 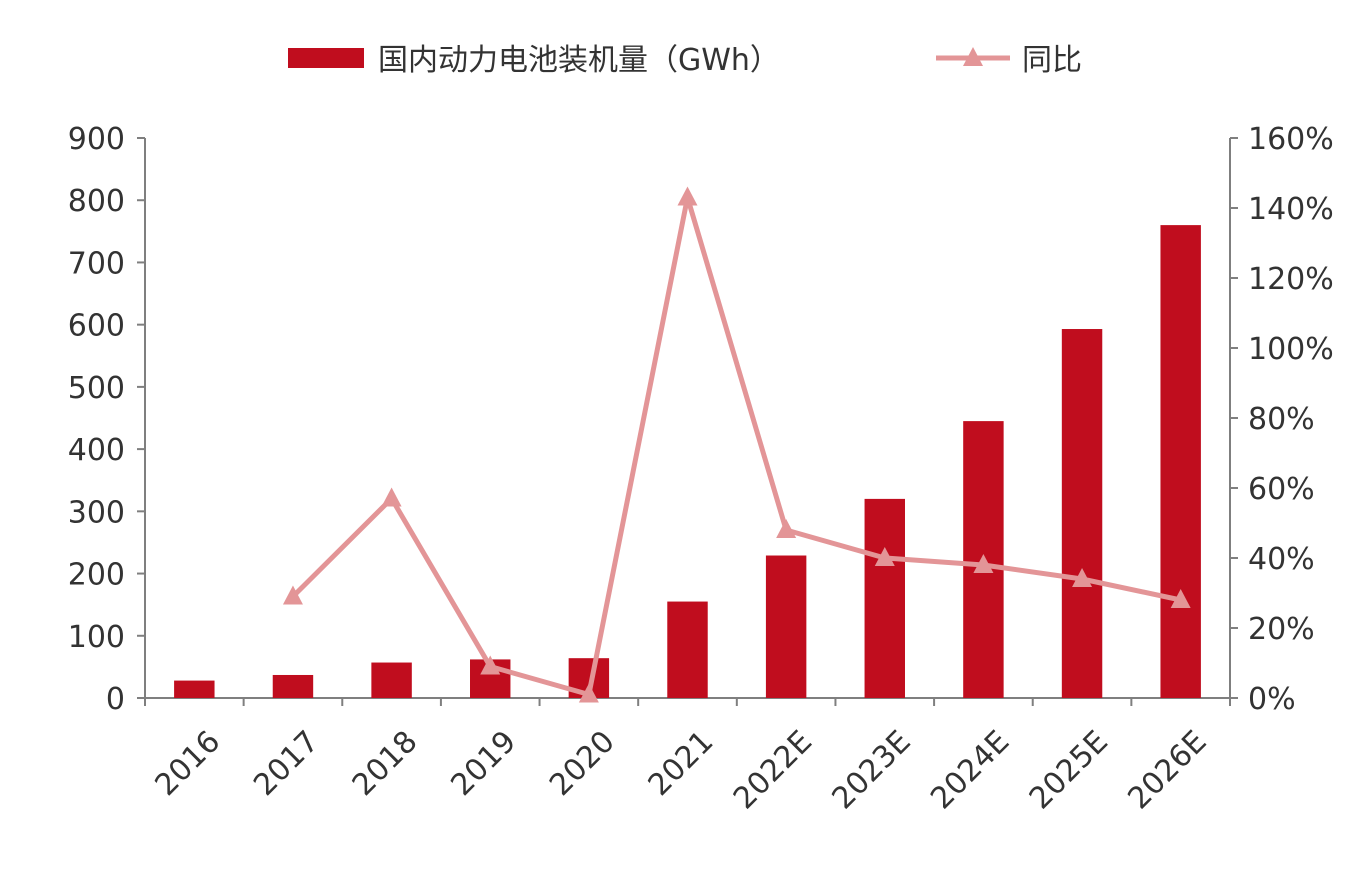 I want to click on x-axis-tick-label: 2021, so click(x=681, y=763).